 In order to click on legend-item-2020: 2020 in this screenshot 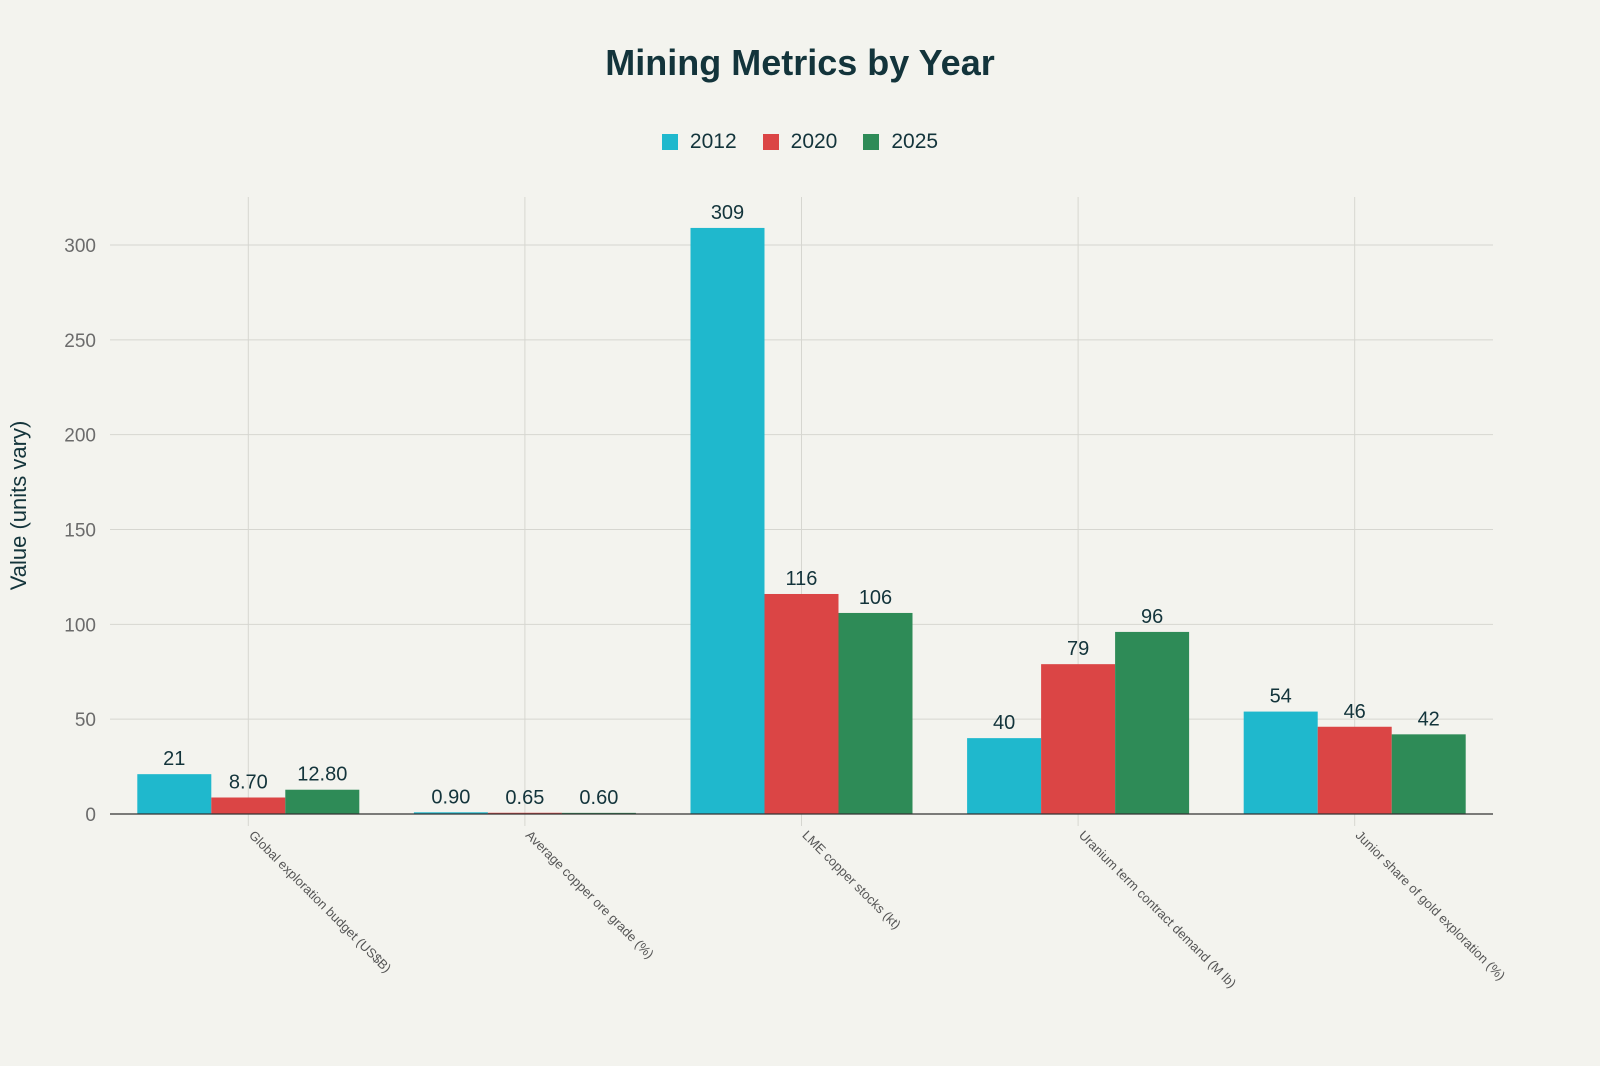, I will do `click(800, 142)`.